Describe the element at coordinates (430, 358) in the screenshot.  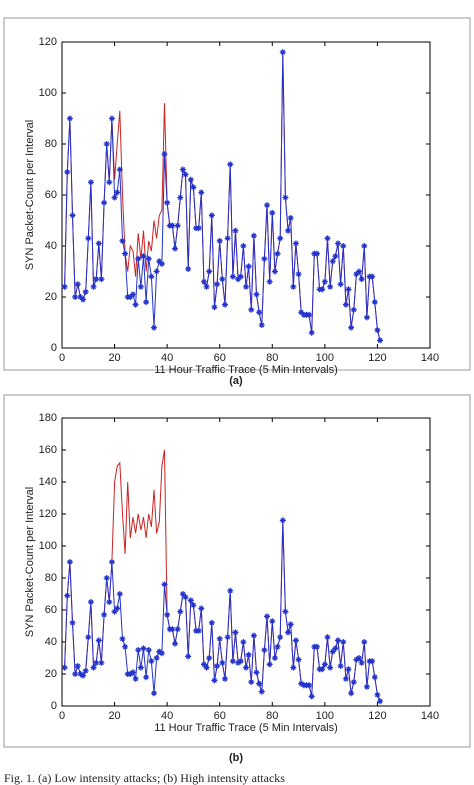
I see `x-tick-label: 140` at that location.